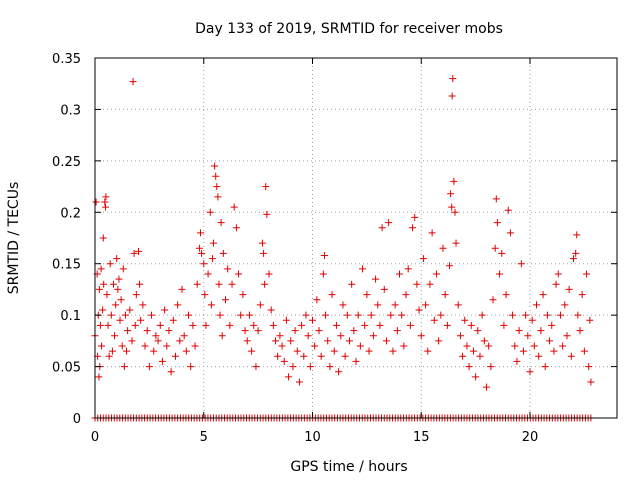 The height and width of the screenshot is (480, 640). What do you see at coordinates (14, 238) in the screenshot?
I see `y-axis-title: SRMTID / TECUs` at bounding box center [14, 238].